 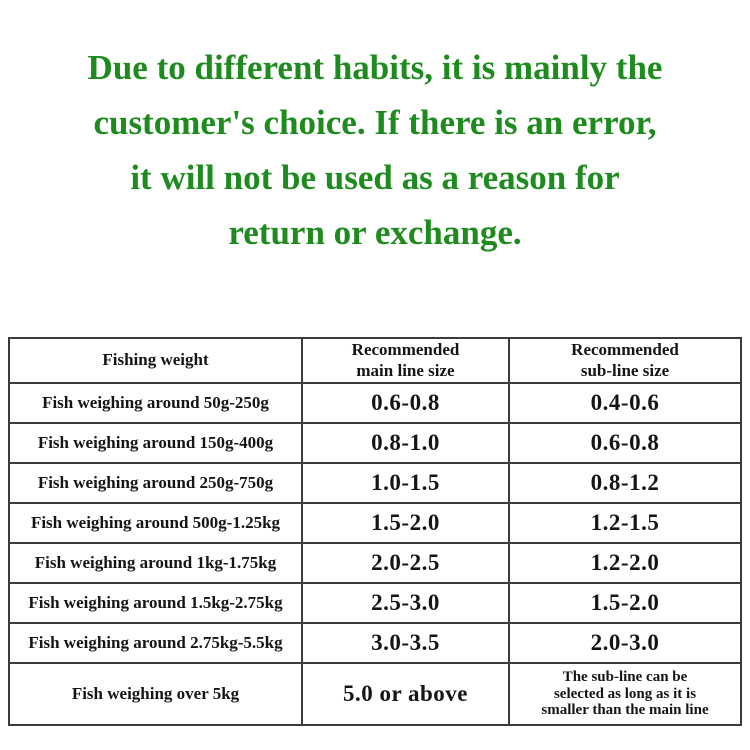 What do you see at coordinates (405, 563) in the screenshot?
I see `main-line-cell: 2.0-2.5` at bounding box center [405, 563].